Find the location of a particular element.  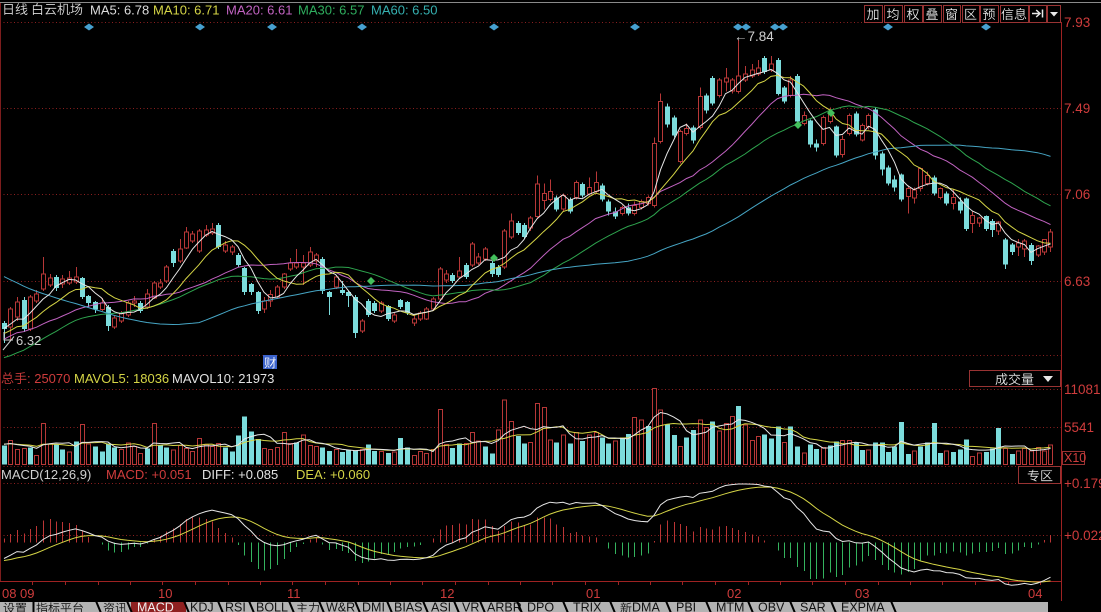

svg-text: ←7.84 is located at coordinates (754, 36).